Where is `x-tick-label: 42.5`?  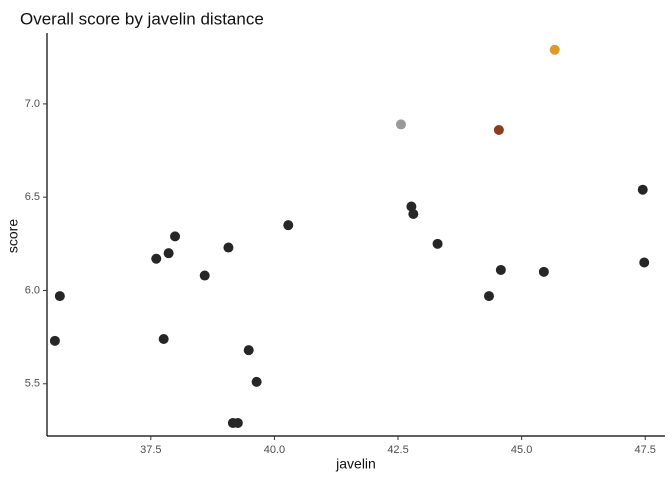
x-tick-label: 42.5 is located at coordinates (397, 450).